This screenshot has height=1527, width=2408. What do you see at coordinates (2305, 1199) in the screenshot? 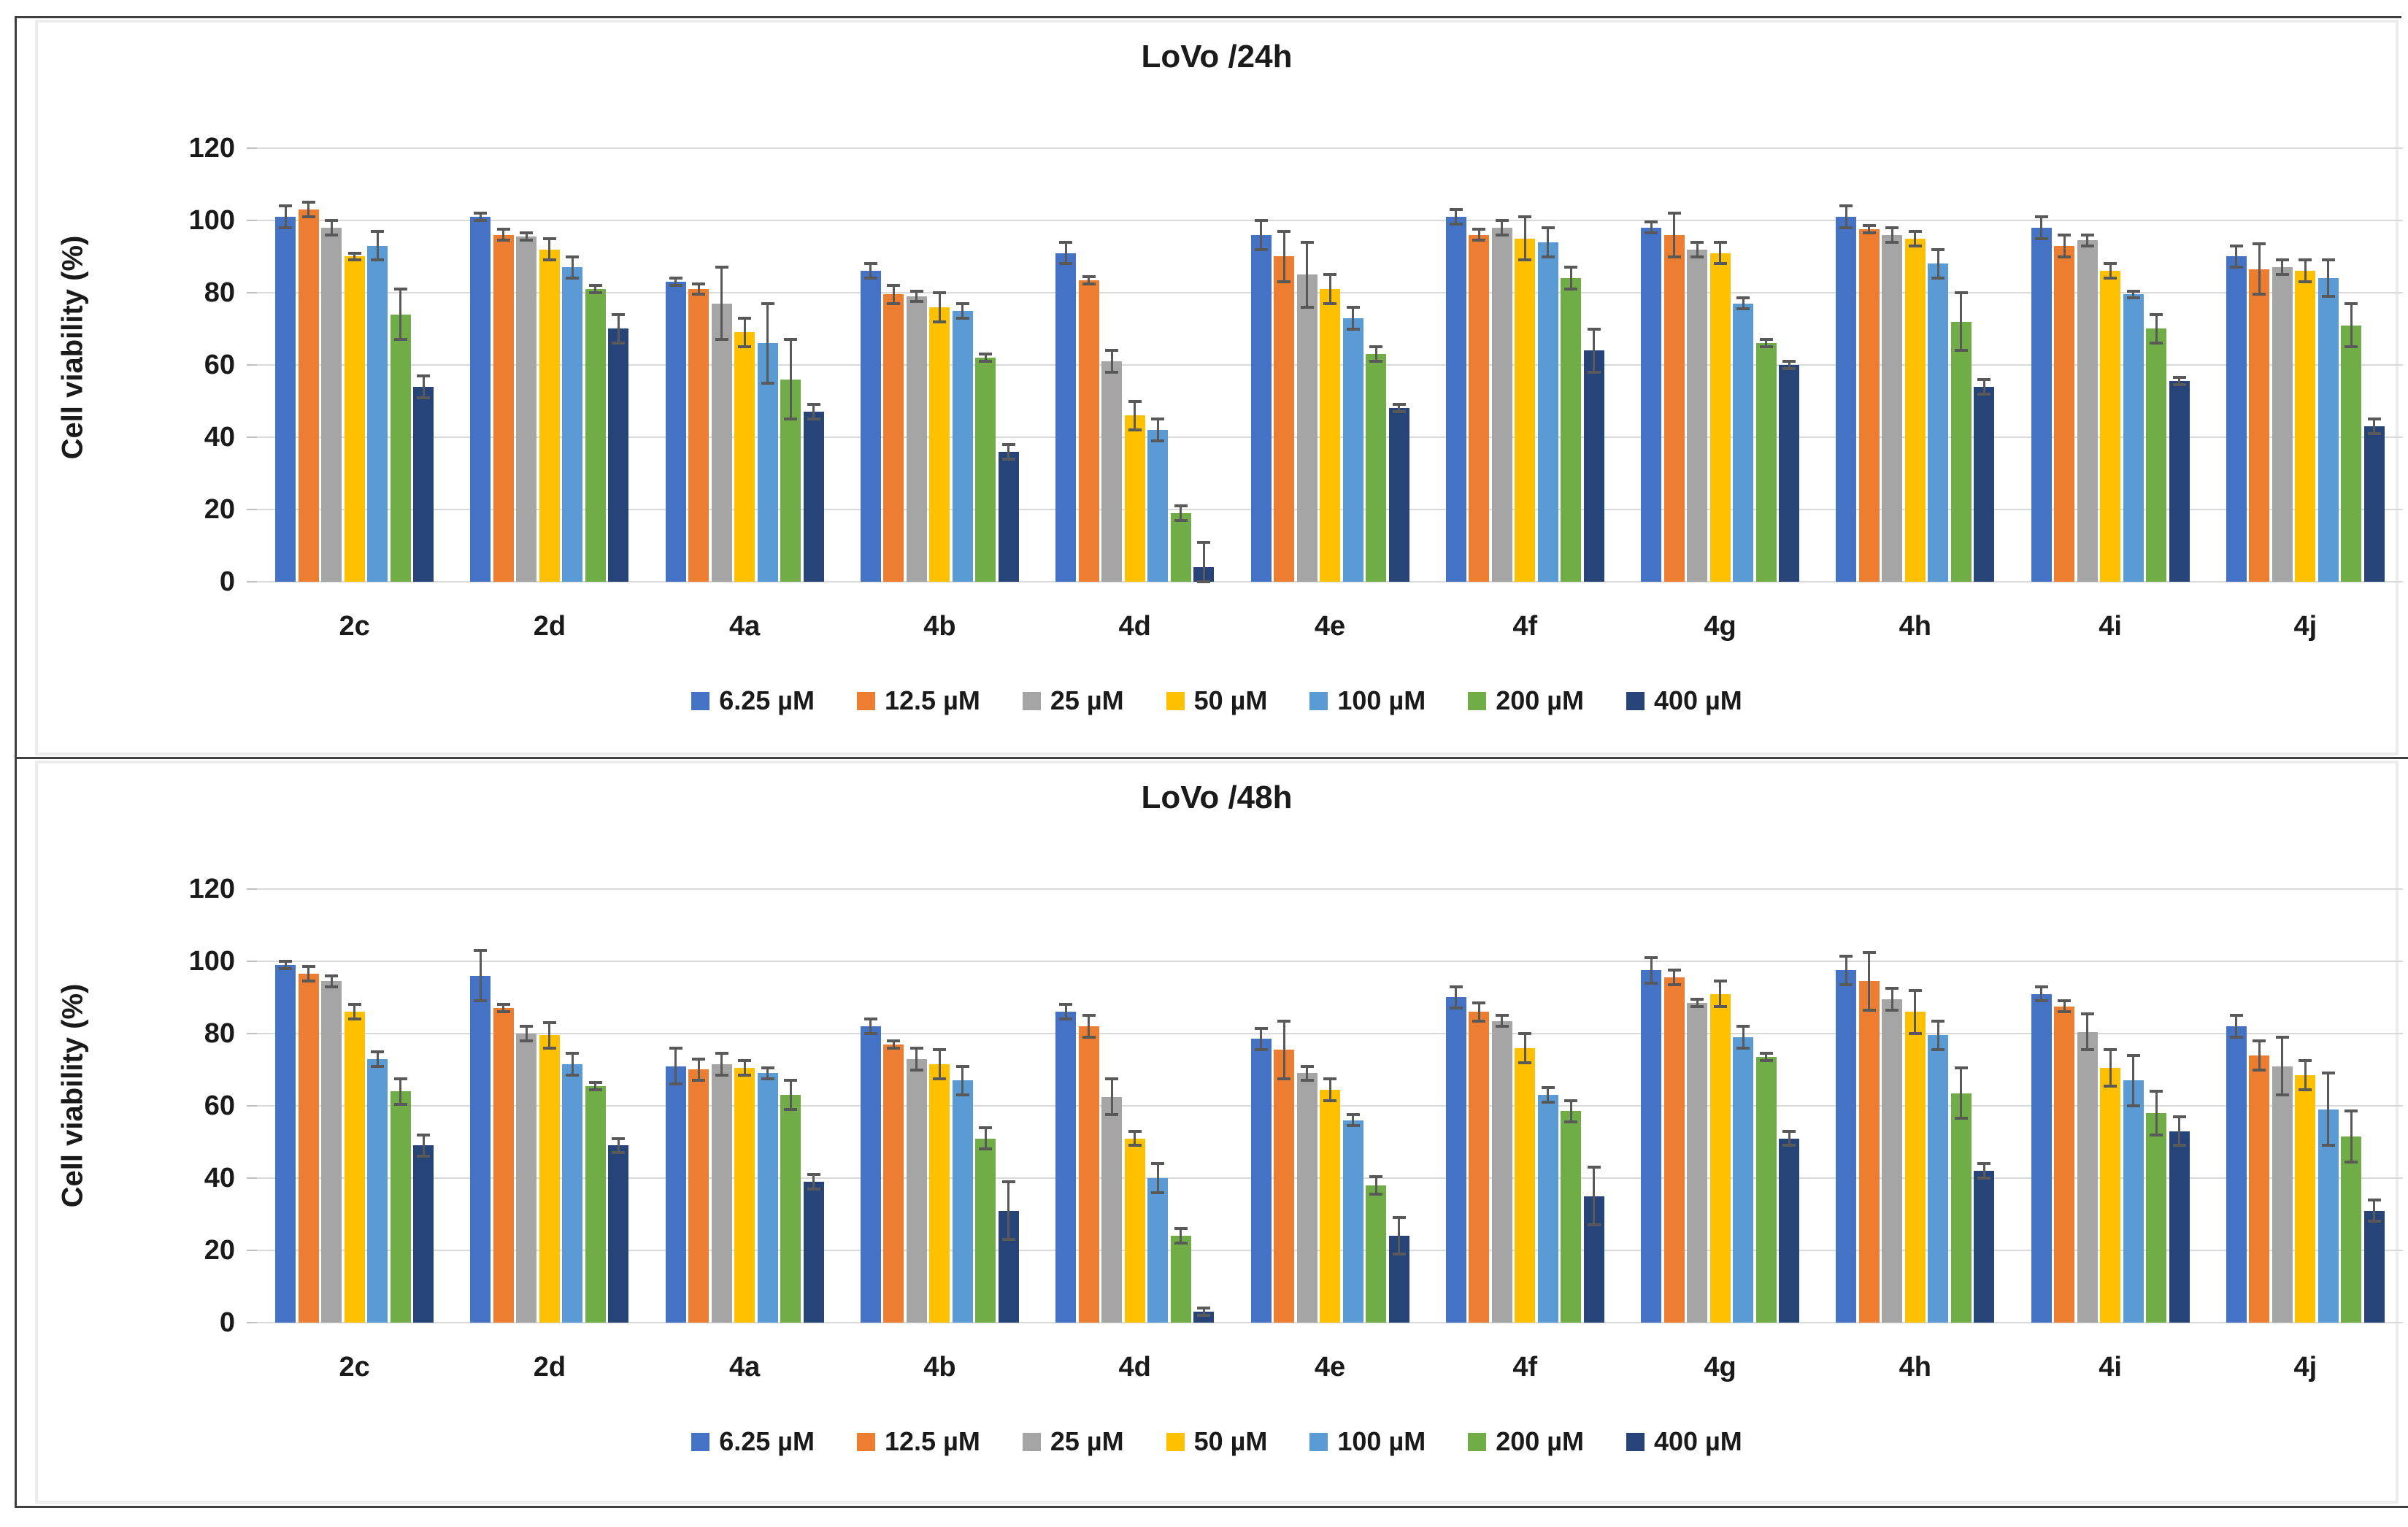
I see `bar-4j-50µM` at bounding box center [2305, 1199].